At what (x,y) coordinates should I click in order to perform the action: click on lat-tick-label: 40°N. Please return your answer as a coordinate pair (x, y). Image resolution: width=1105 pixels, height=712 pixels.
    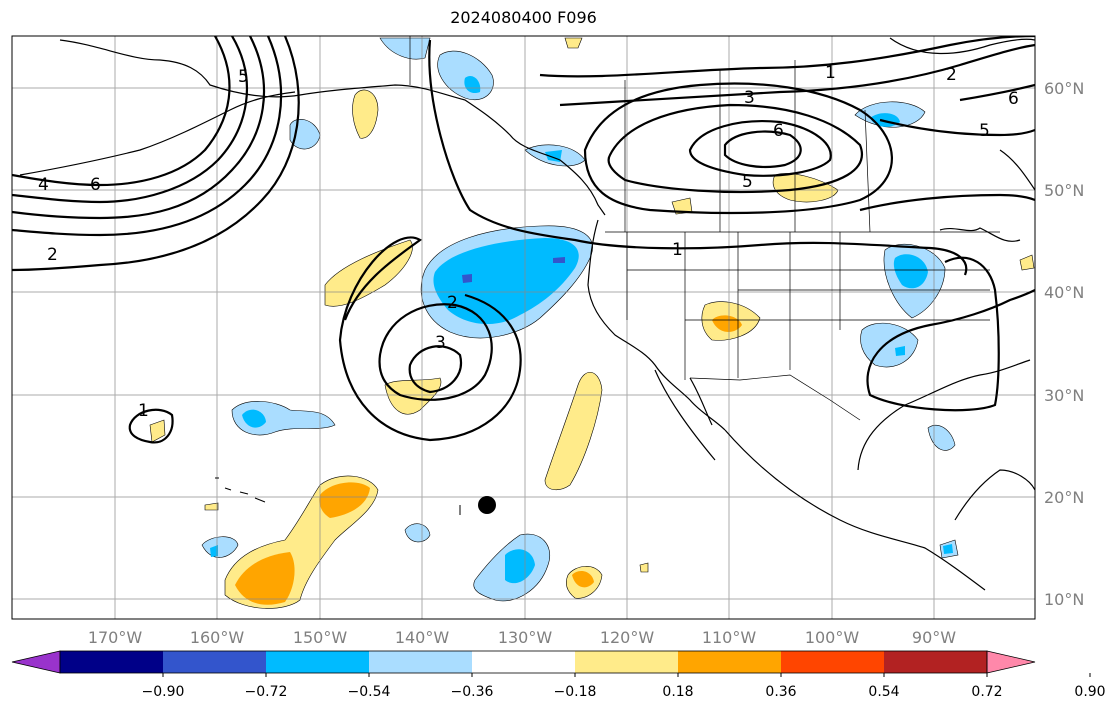
    Looking at the image, I should click on (1064, 292).